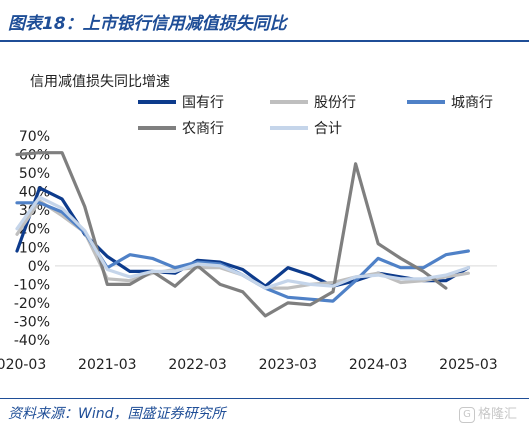  I want to click on x-tick-label: 2025-03, so click(468, 365).